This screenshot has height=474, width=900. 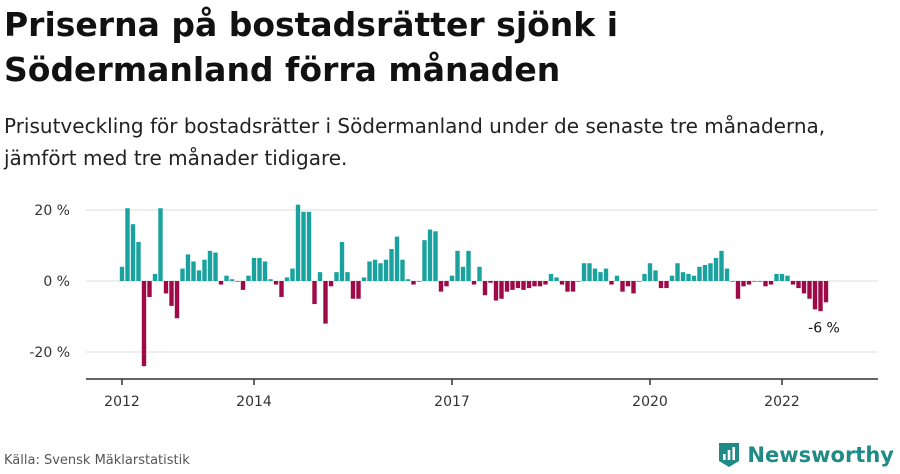 I want to click on brand-logo: Newsworthy, so click(x=805, y=455).